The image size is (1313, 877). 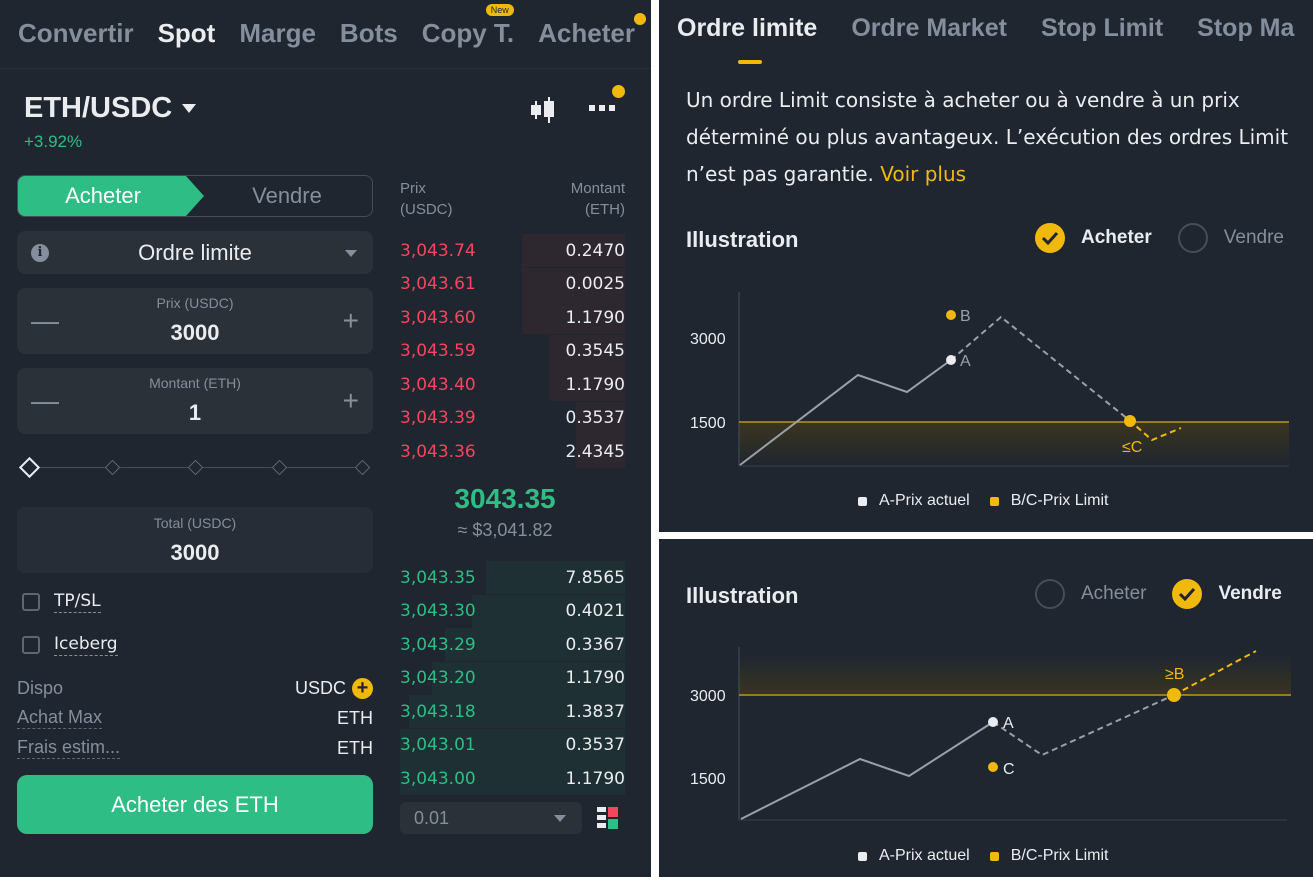 I want to click on pair-selector: ETH/USDC, so click(x=110, y=108).